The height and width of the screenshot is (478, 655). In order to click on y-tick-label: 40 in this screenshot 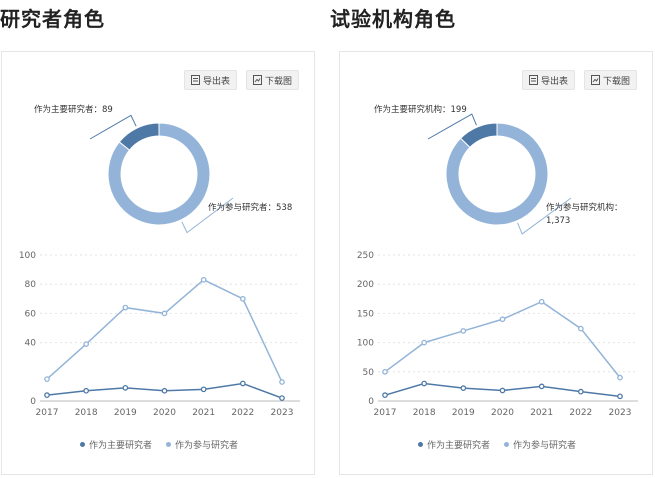, I will do `click(31, 344)`.